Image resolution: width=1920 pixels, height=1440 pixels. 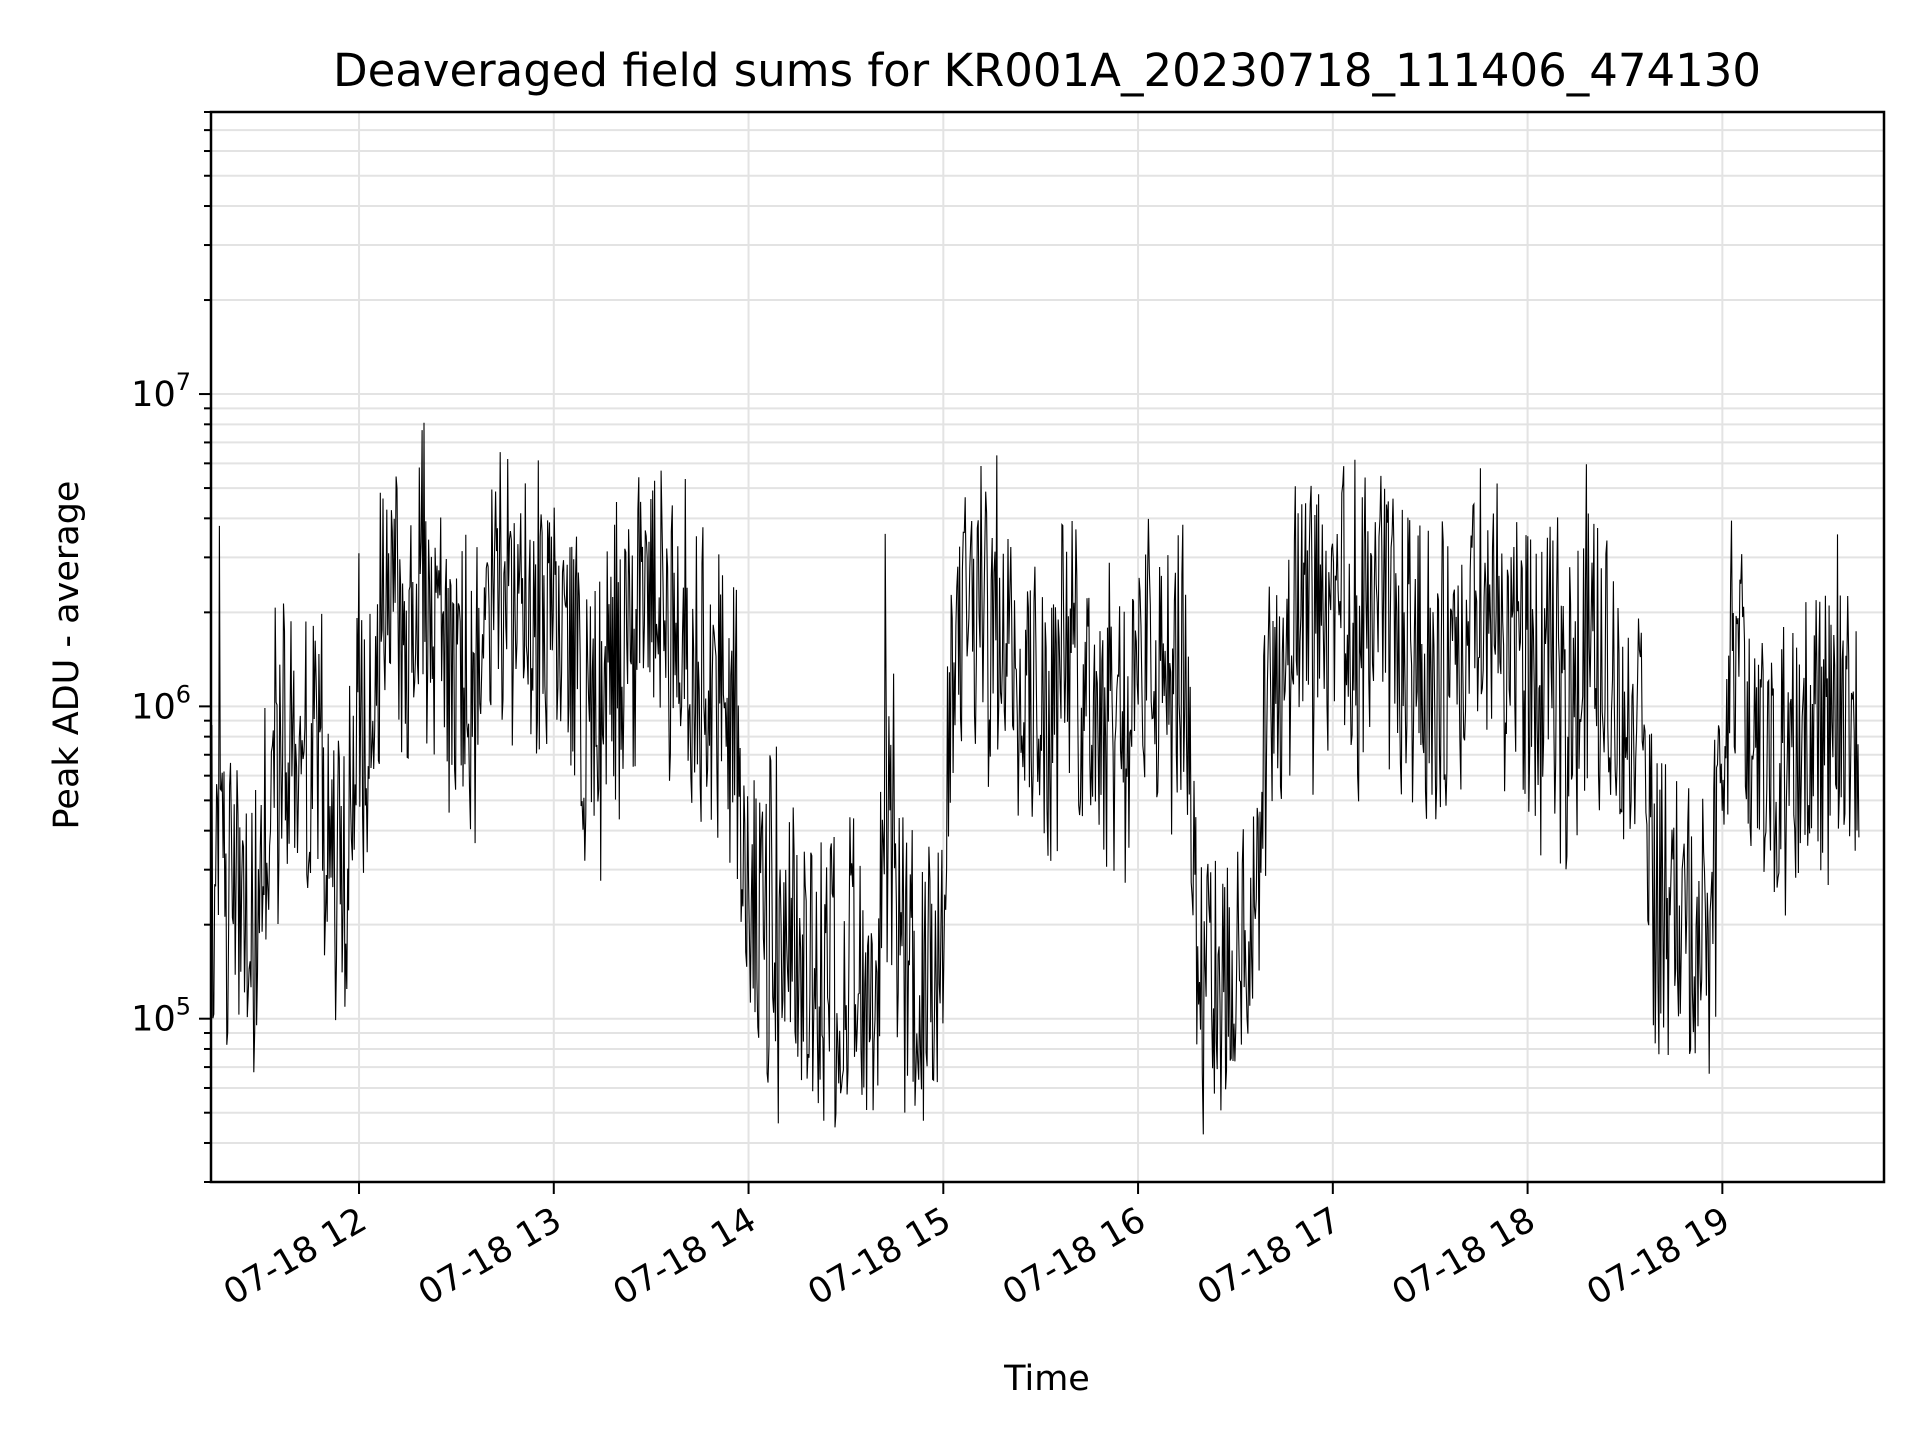 I want to click on y-axis: 10⁵ 10⁶ 10⁷, so click(x=171, y=647).